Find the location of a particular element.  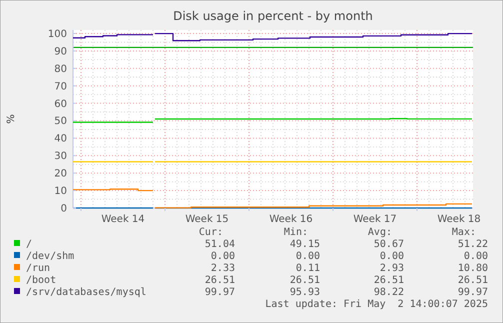

y-tick-label: 20 is located at coordinates (60, 174).